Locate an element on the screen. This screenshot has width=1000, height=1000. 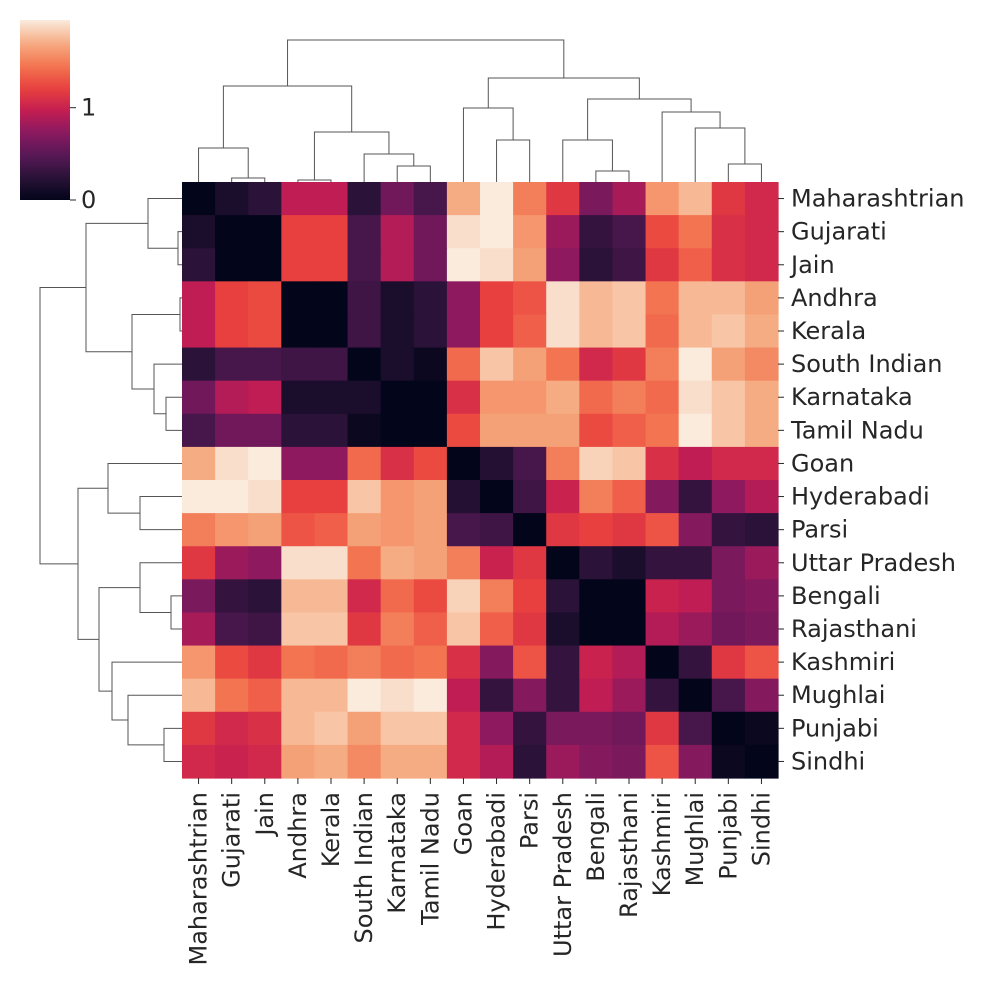
row-label: Parsi is located at coordinates (819, 530).